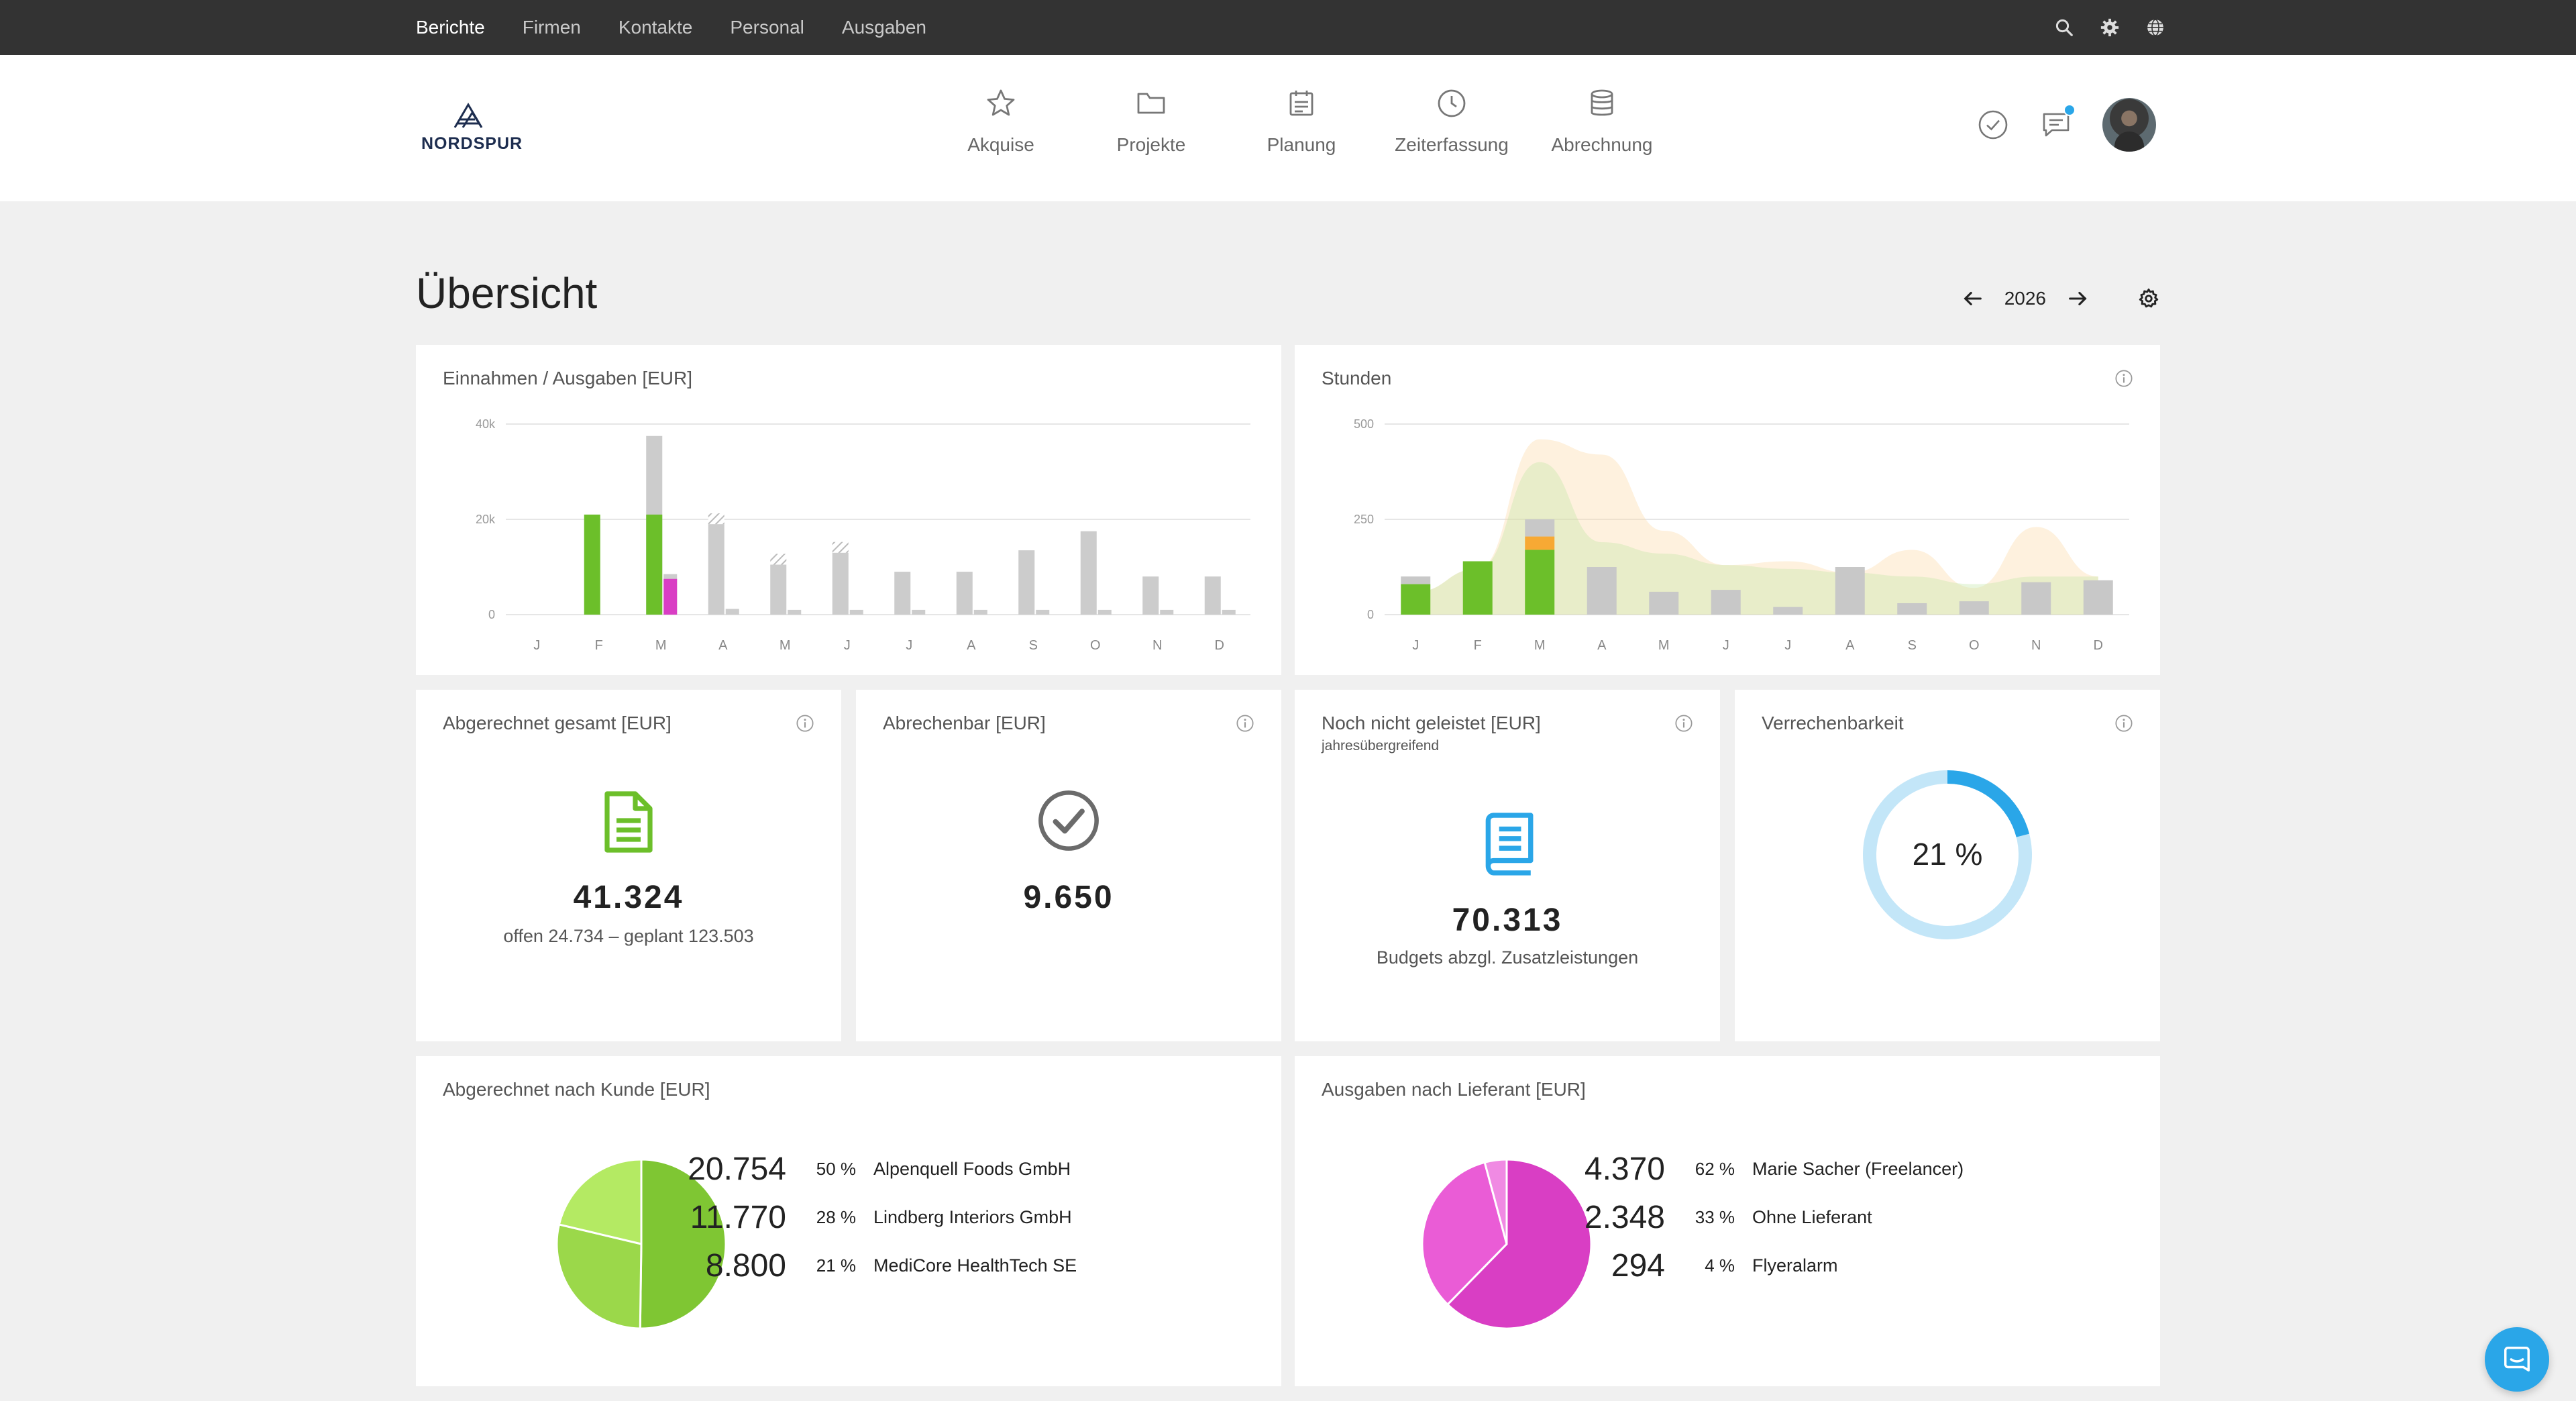  I want to click on globe-icon, so click(2155, 27).